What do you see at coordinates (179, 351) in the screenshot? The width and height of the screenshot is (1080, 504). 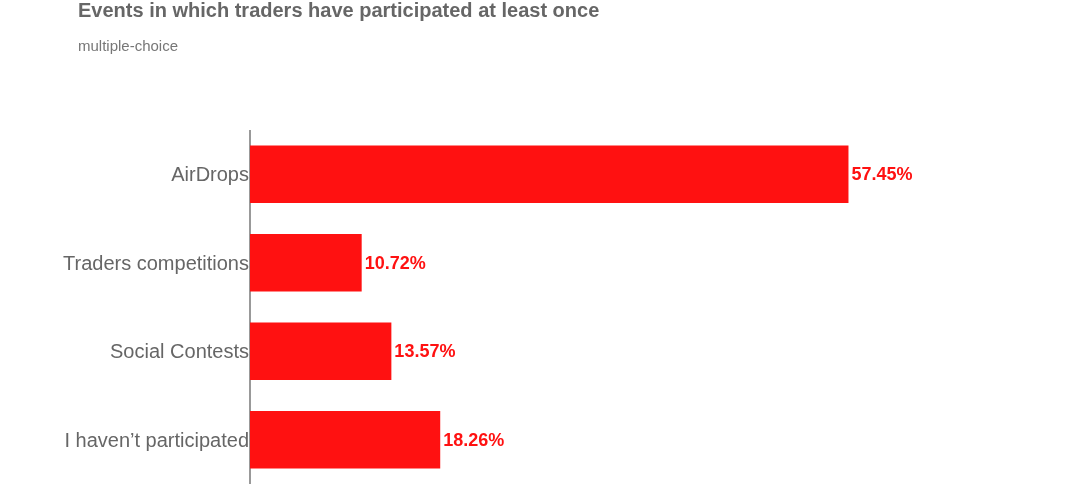 I see `y-tick-label: Social Contests` at bounding box center [179, 351].